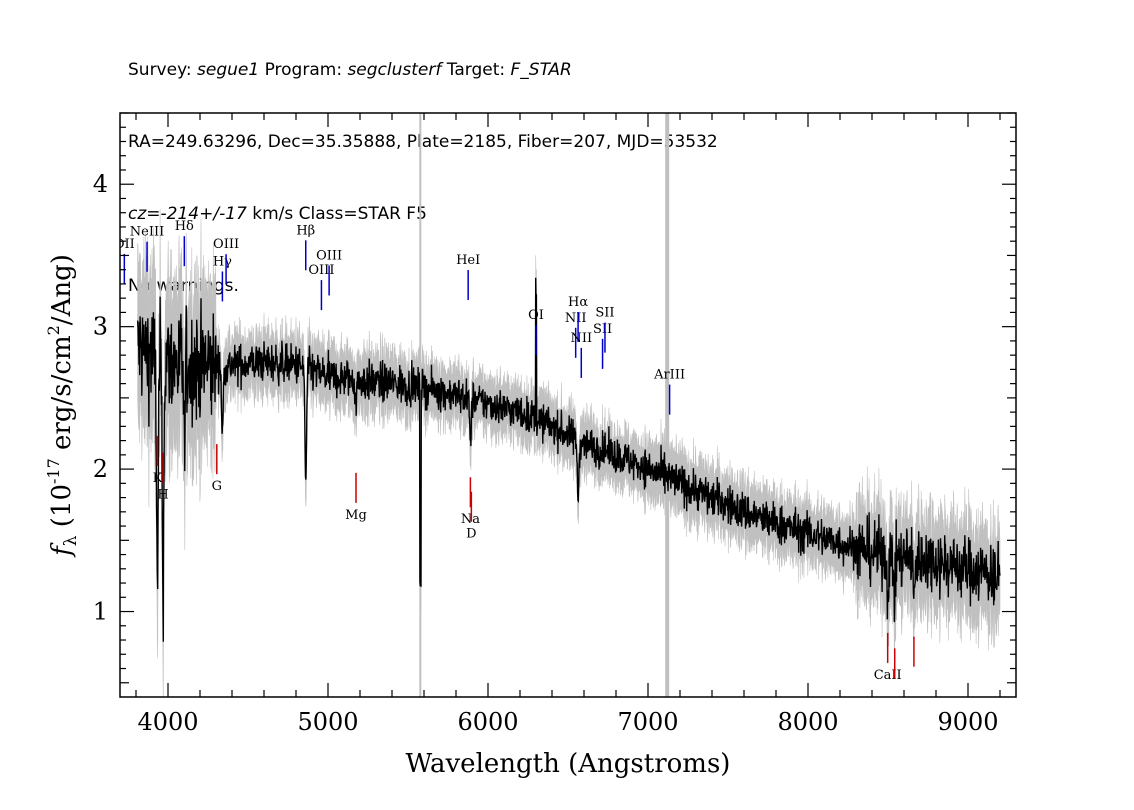 Image resolution: width=1134 pixels, height=810 pixels. What do you see at coordinates (62, 510) in the screenshot?
I see `y-axis-text-a: (10` at bounding box center [62, 510].